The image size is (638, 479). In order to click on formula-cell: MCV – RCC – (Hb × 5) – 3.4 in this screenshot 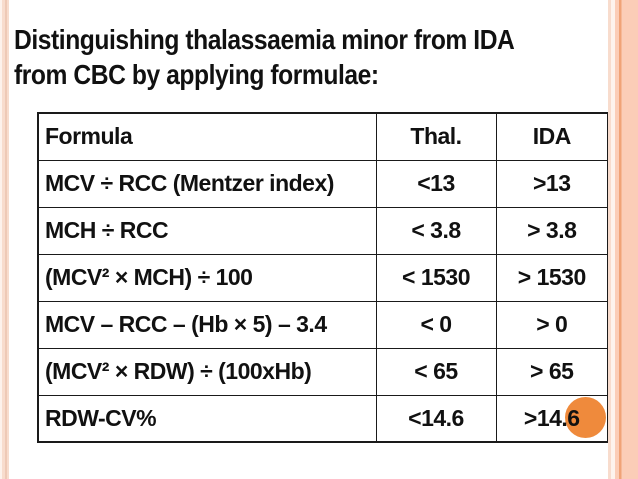, I will do `click(207, 324)`.